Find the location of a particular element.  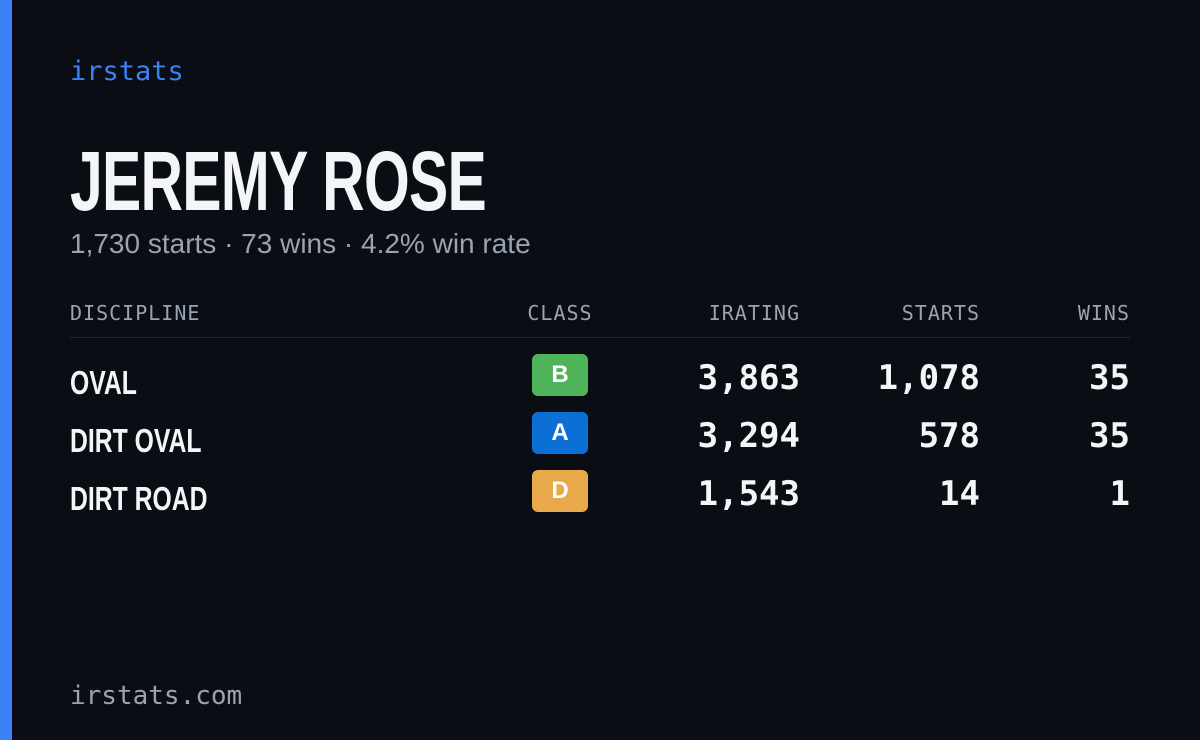

class-badge: D is located at coordinates (560, 491).